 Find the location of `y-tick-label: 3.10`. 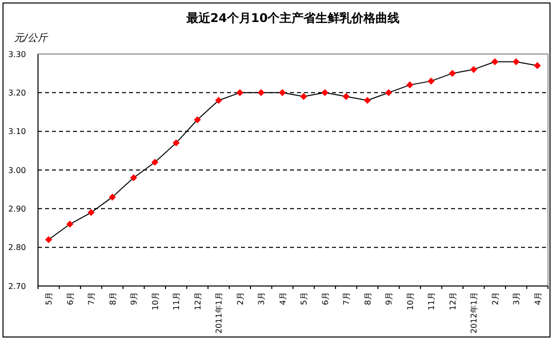

y-tick-label: 3.10 is located at coordinates (17, 131).